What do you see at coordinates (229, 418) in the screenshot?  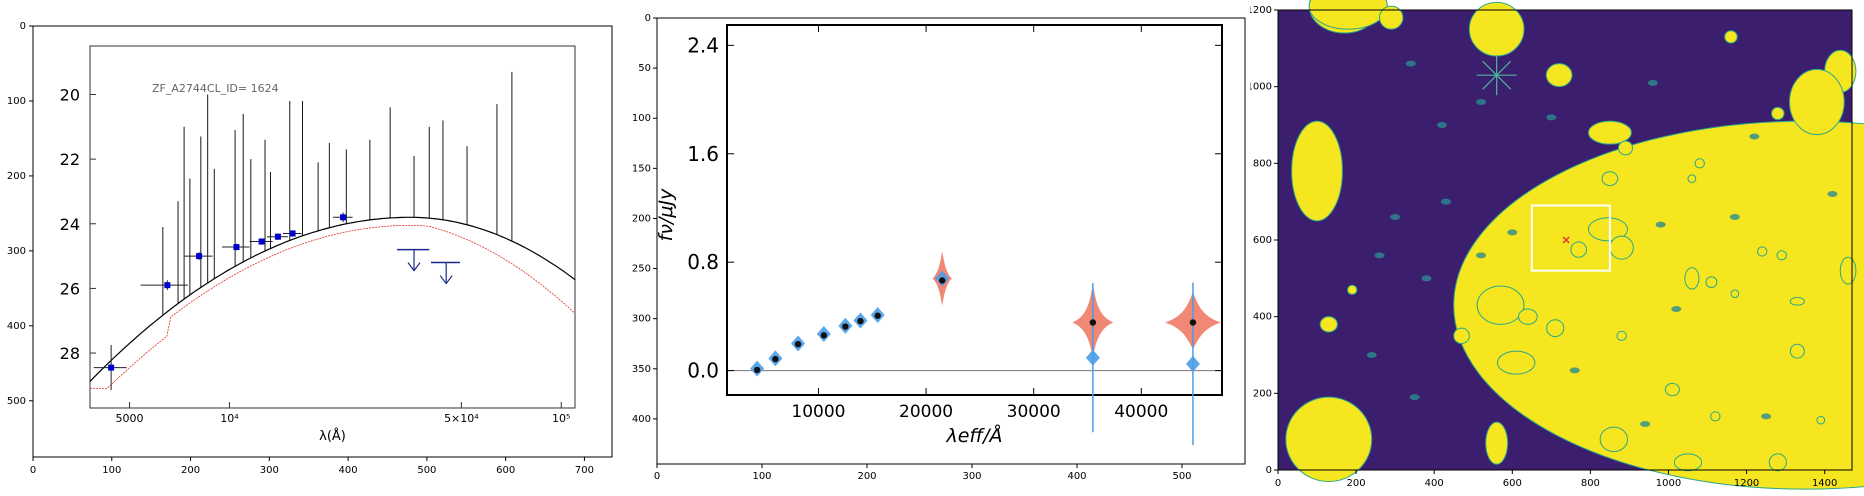 I see `embedded-x-tick-label: 10⁴` at bounding box center [229, 418].